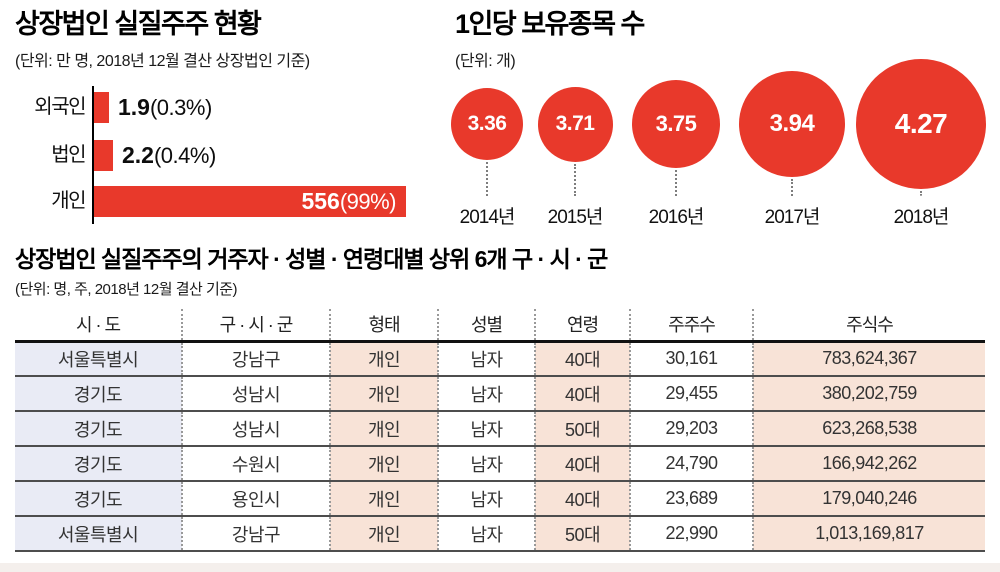  What do you see at coordinates (868, 358) in the screenshot?
I see `table-cell: 783,624,367` at bounding box center [868, 358].